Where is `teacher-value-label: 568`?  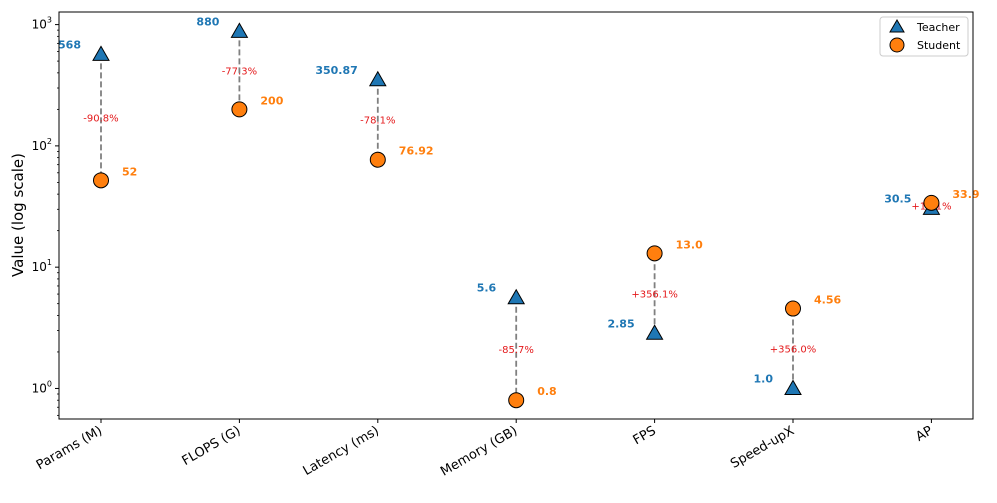 teacher-value-label: 568 is located at coordinates (69, 44).